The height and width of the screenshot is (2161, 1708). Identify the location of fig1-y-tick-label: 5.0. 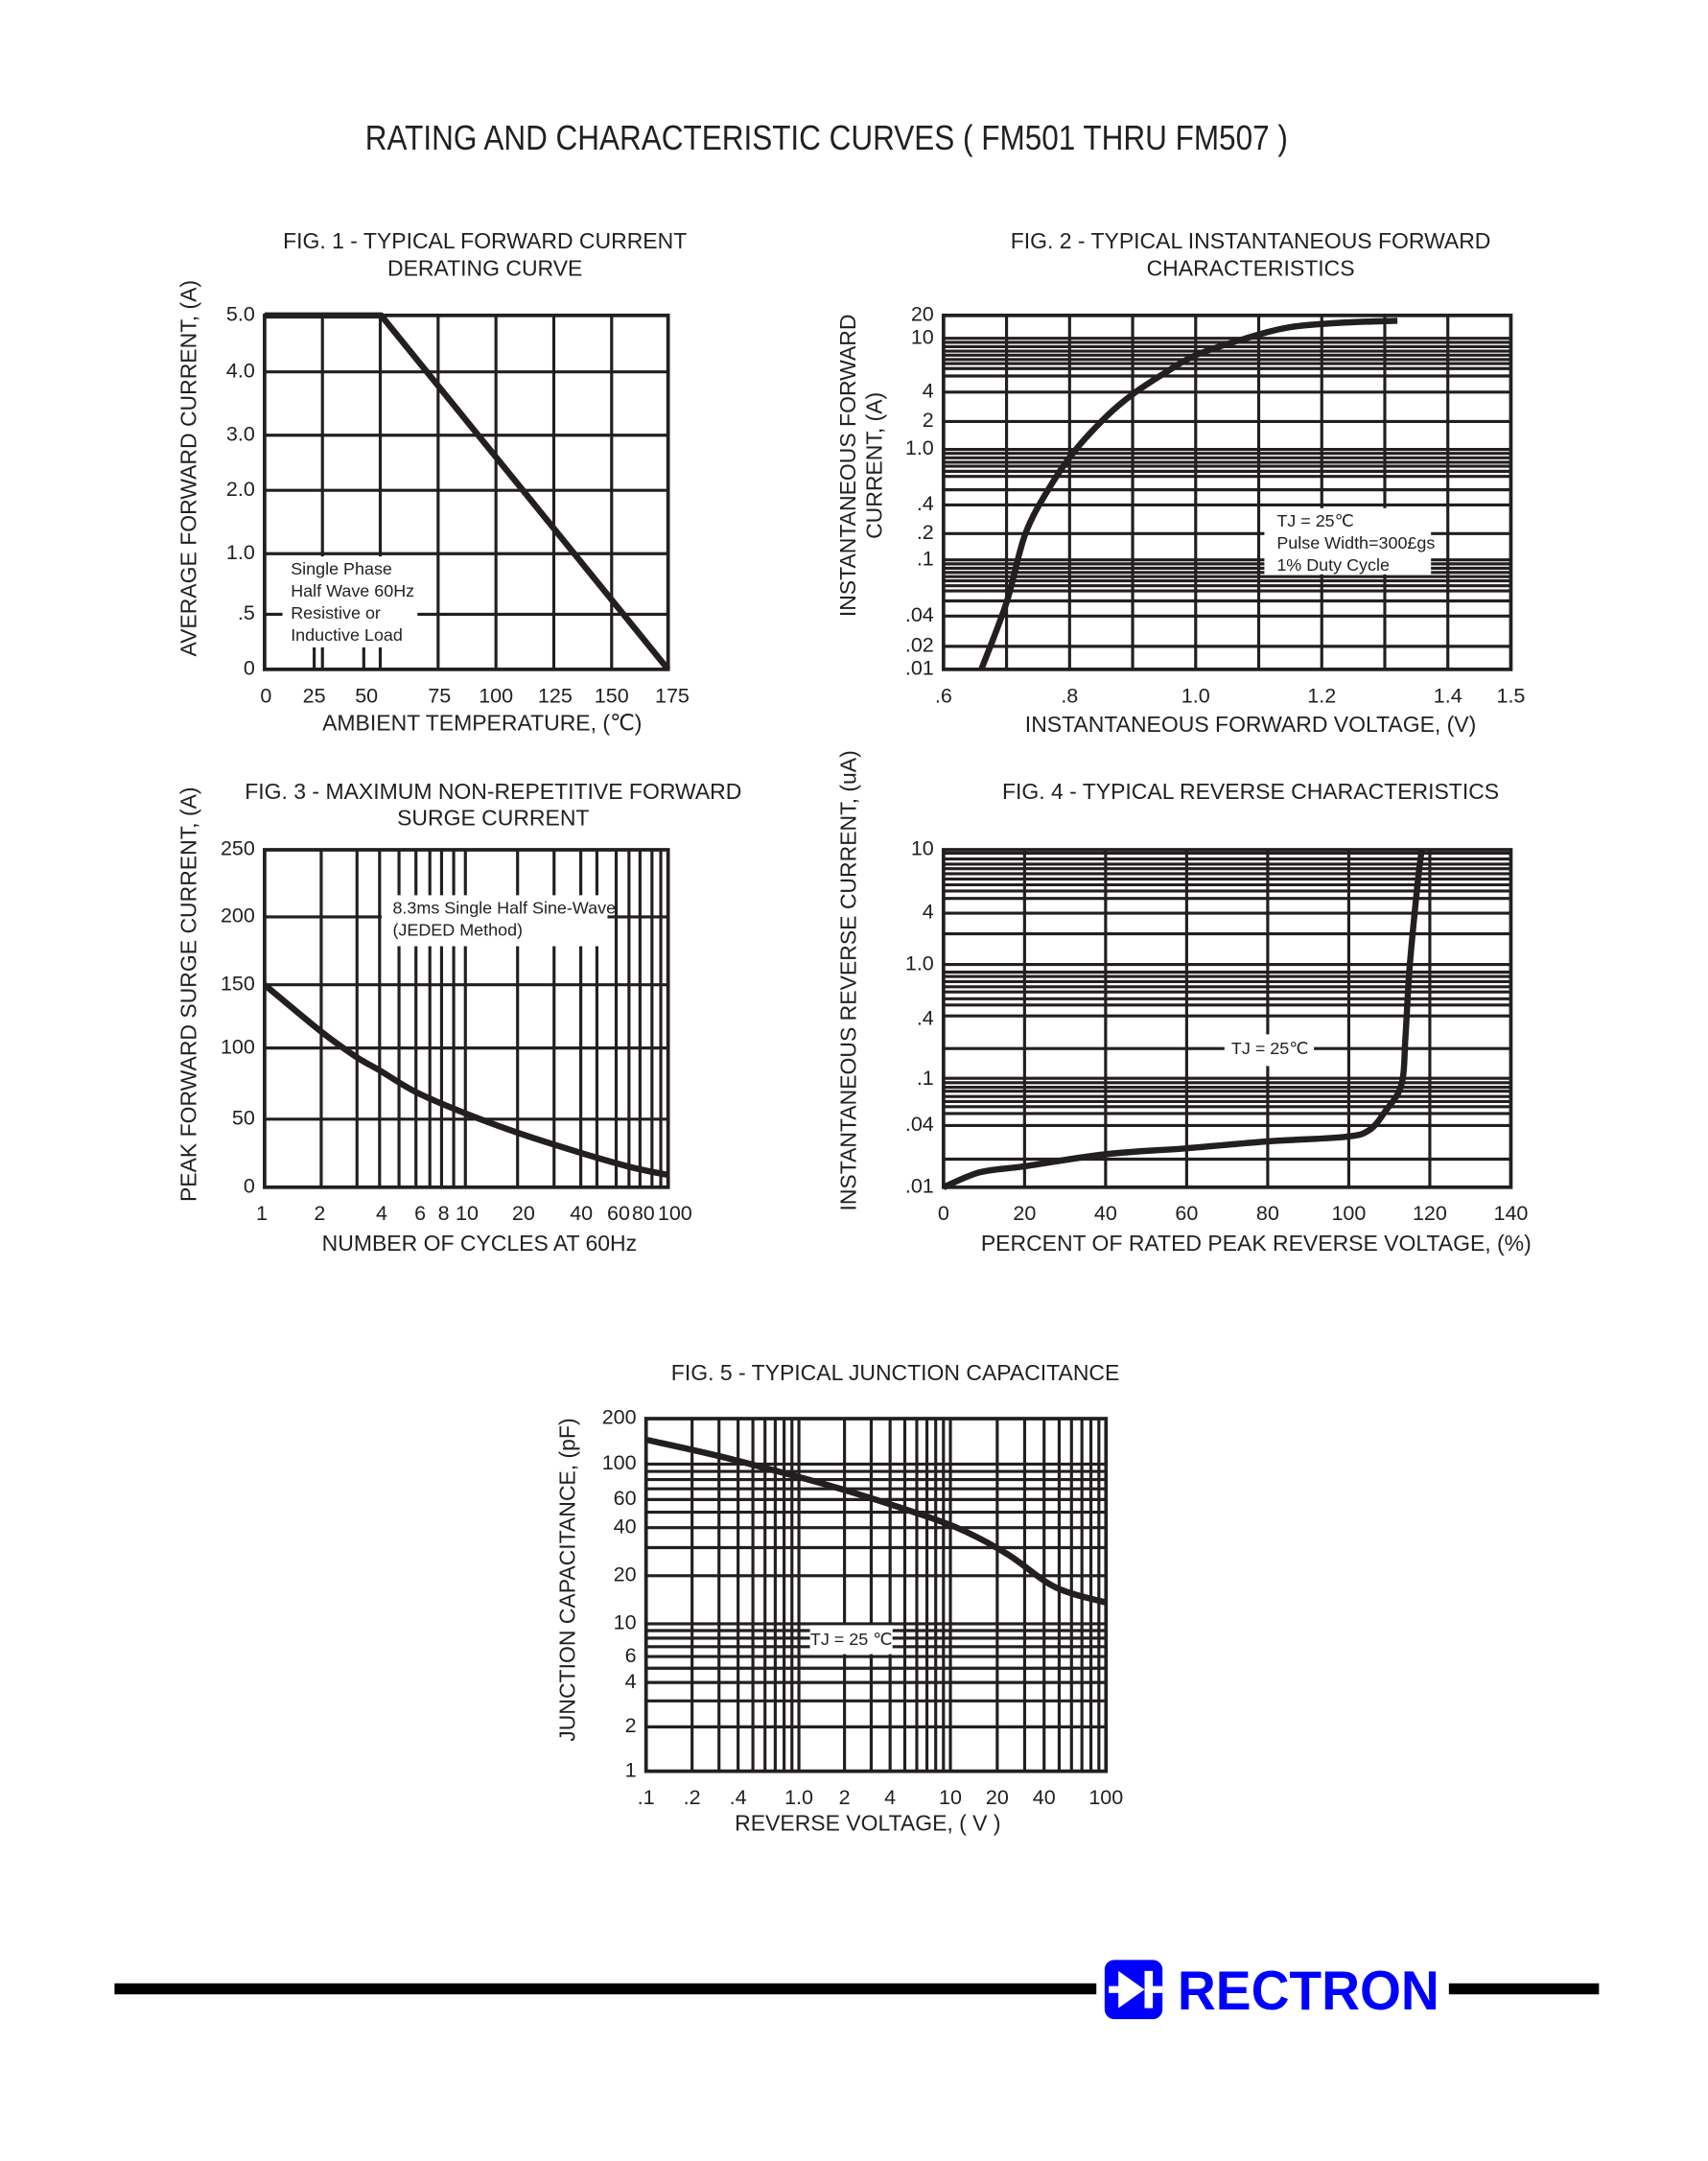
(241, 314).